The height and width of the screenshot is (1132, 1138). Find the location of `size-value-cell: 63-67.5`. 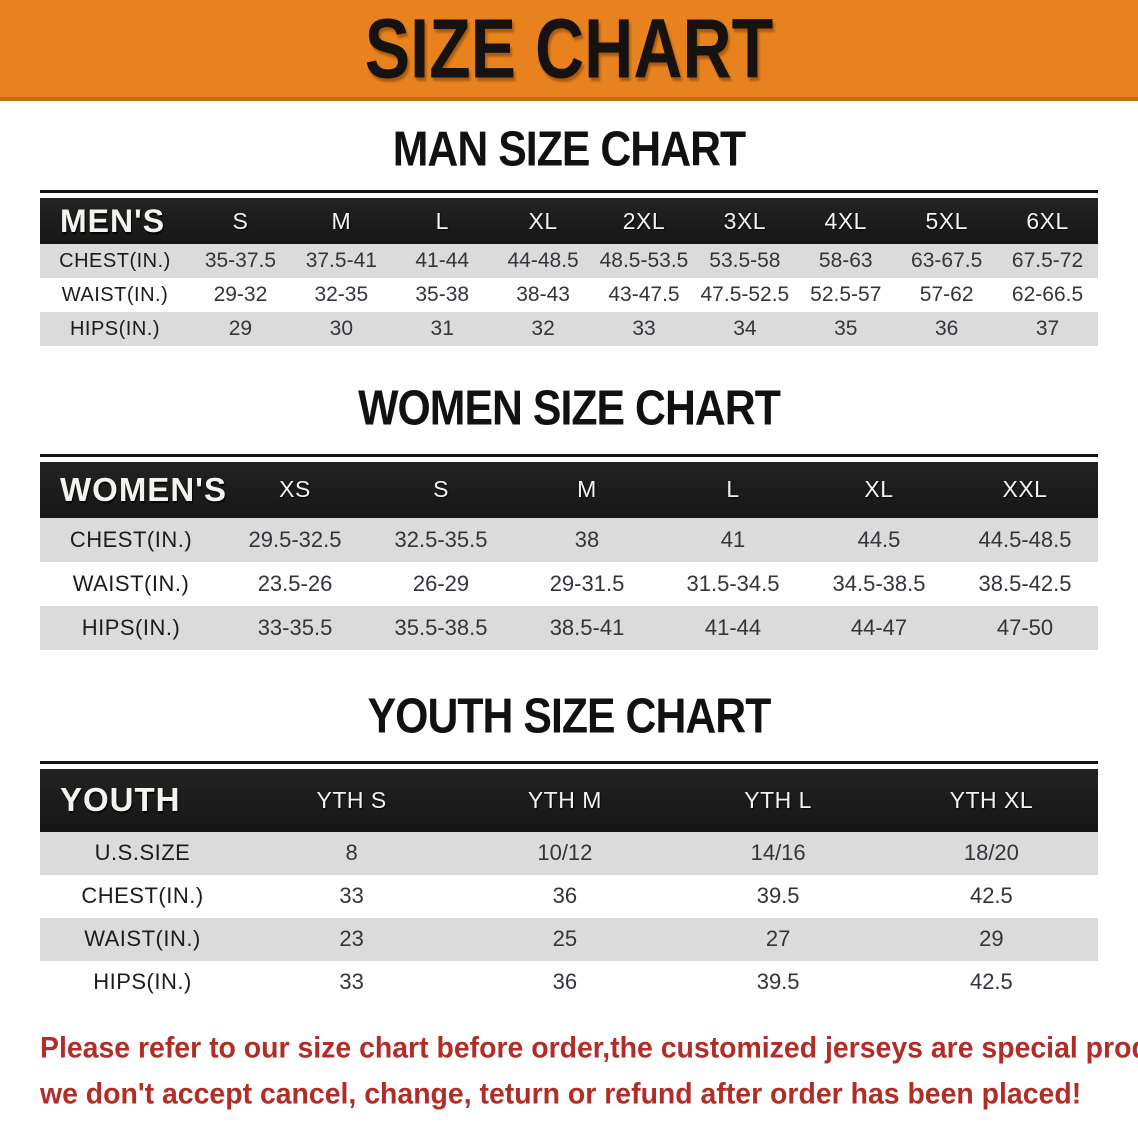

size-value-cell: 63-67.5 is located at coordinates (947, 261).